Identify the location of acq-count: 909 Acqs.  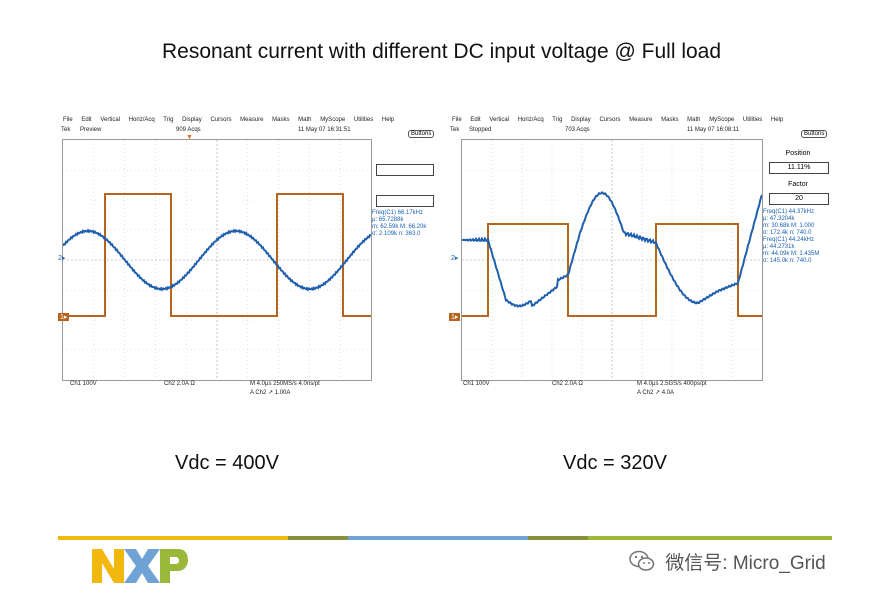
(188, 130).